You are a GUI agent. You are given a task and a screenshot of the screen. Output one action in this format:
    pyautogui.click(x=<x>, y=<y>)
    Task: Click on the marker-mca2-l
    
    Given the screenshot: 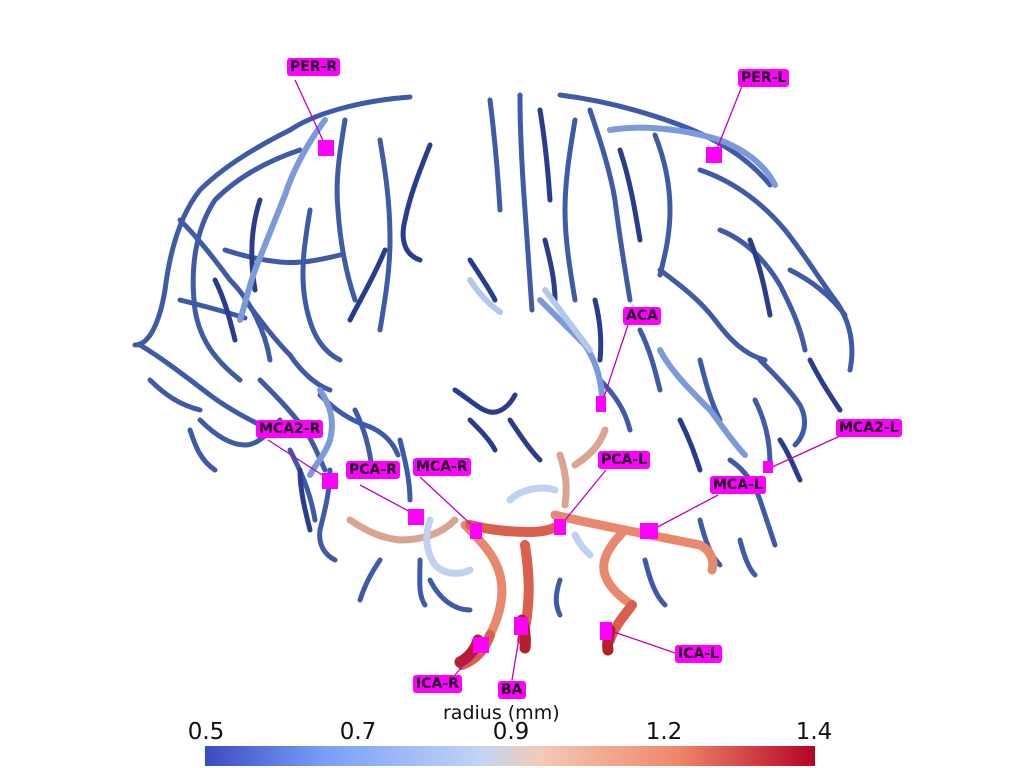 What is the action you would take?
    pyautogui.click(x=768, y=467)
    